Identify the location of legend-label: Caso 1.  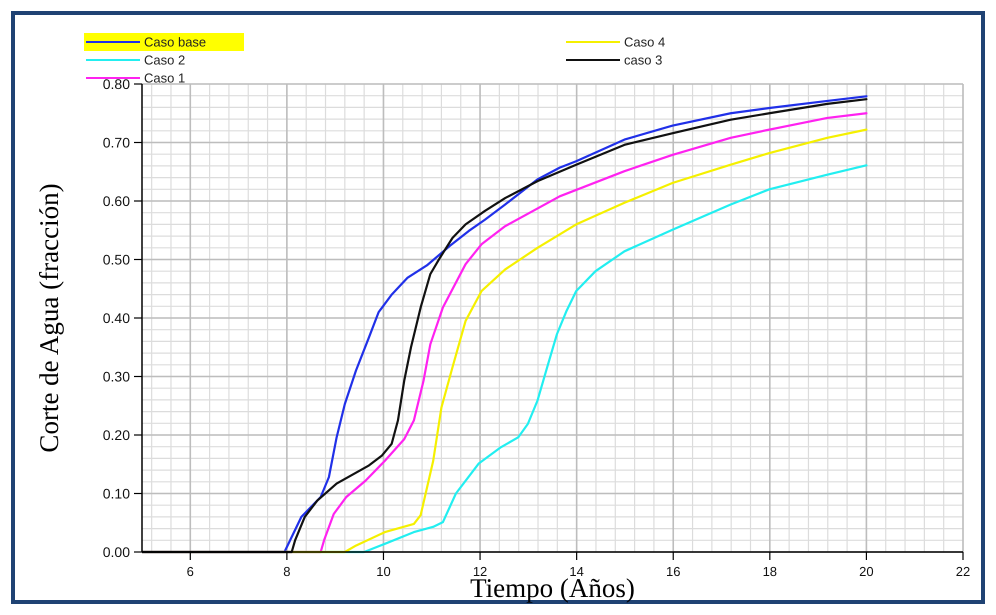
(165, 78).